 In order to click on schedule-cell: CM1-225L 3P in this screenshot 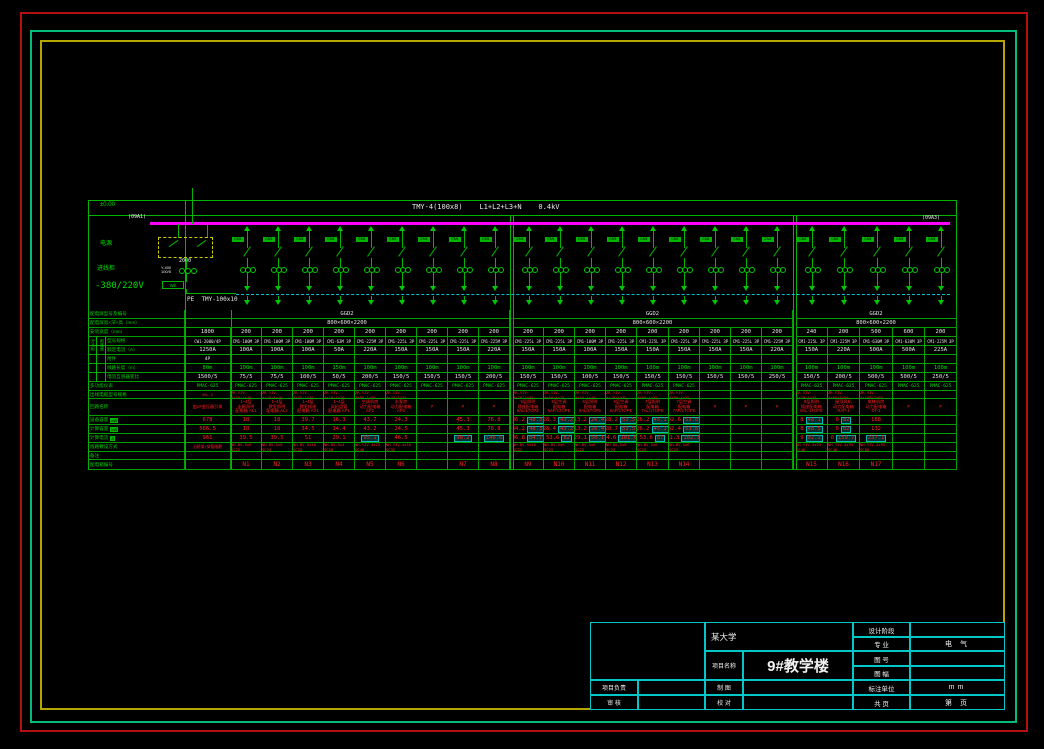, I will do `click(684, 341)`.